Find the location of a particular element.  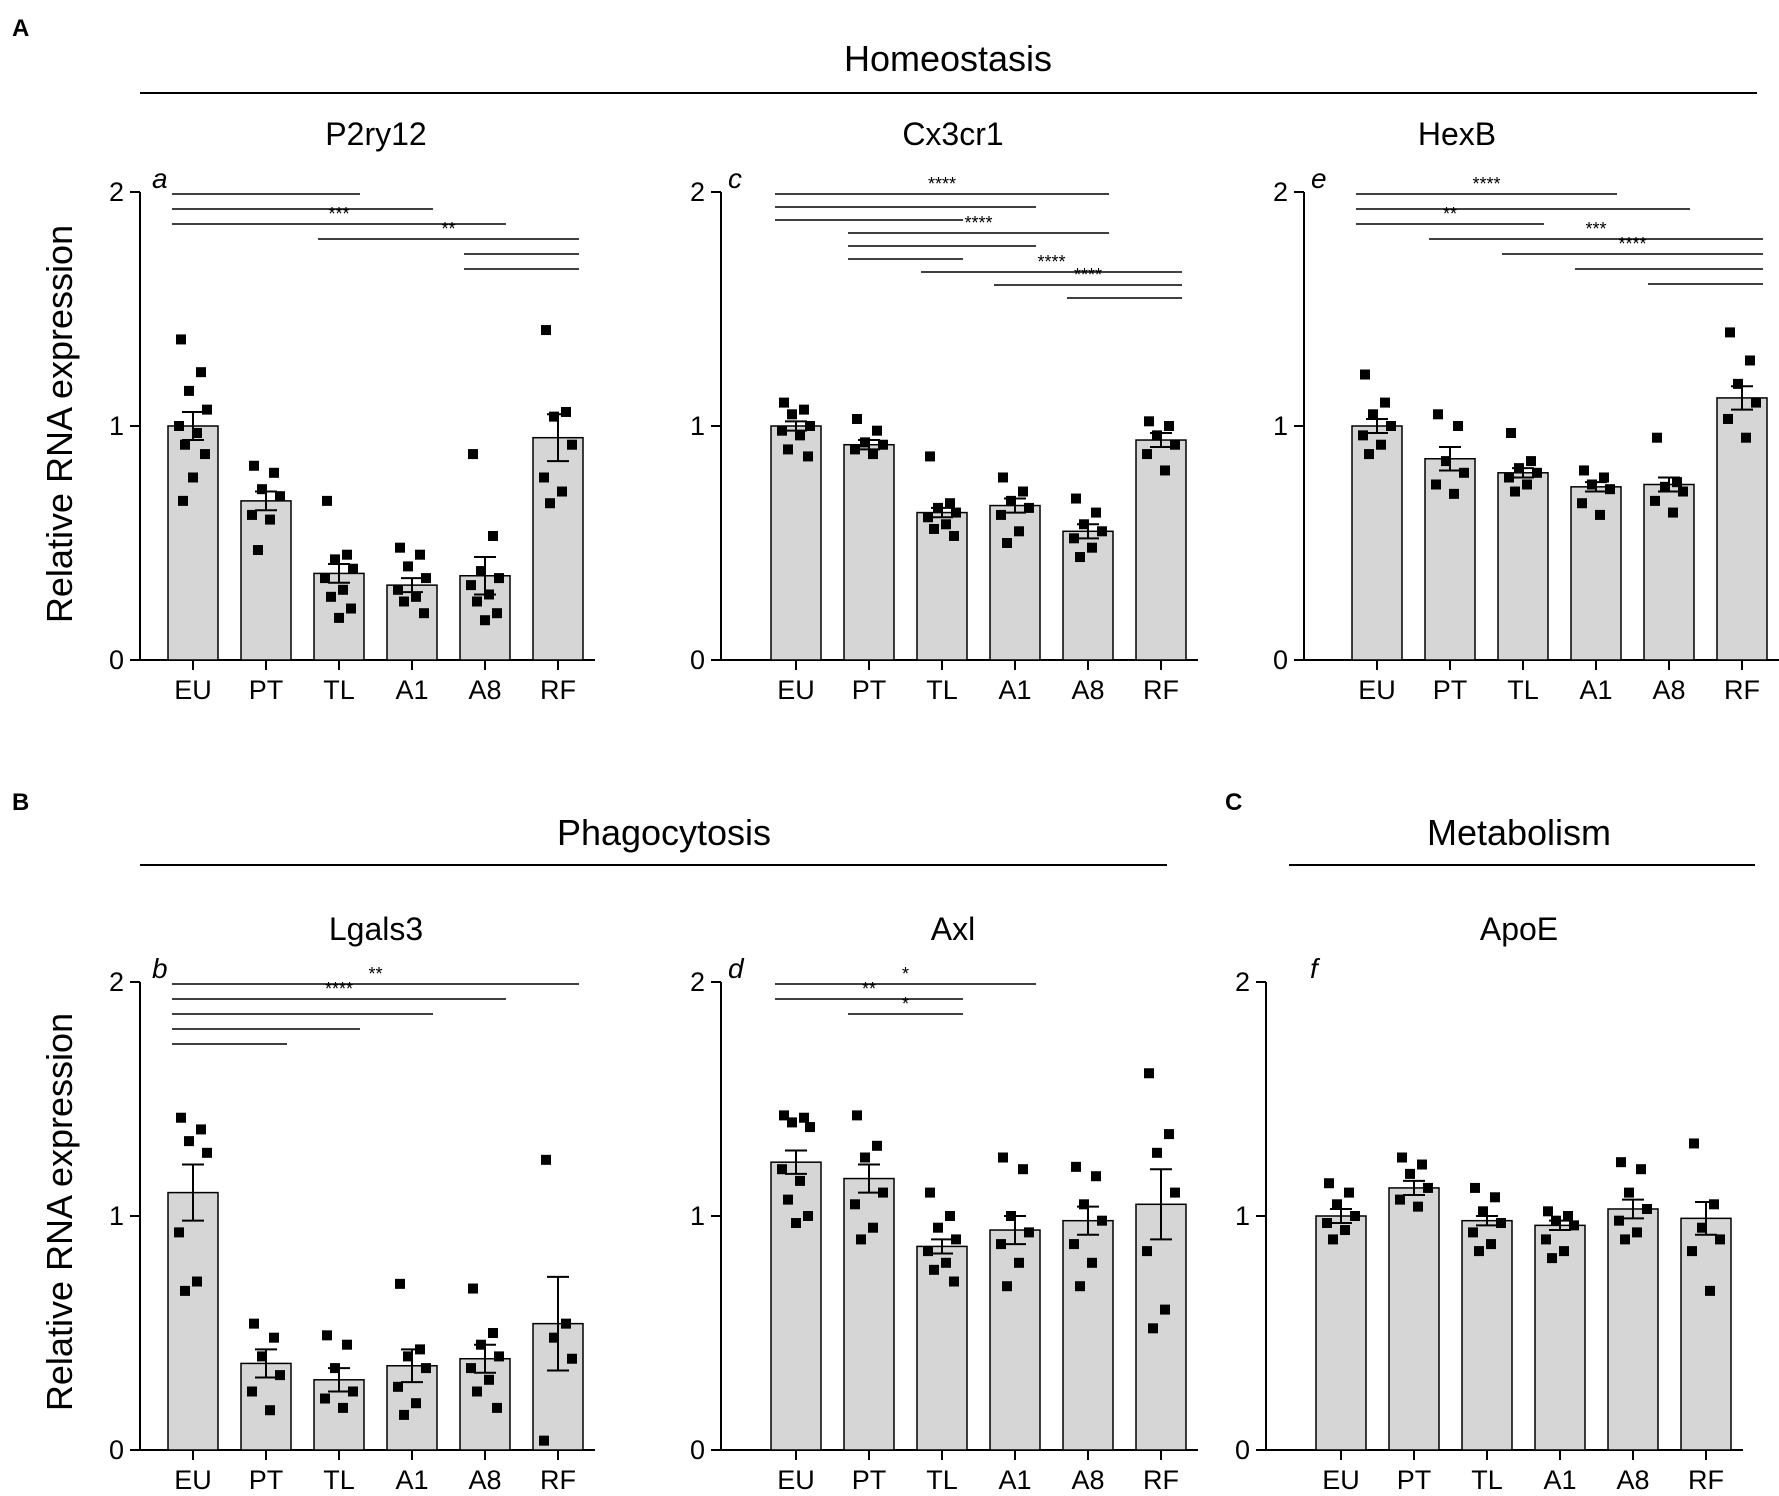

x-tick-label: TL is located at coordinates (942, 1480).